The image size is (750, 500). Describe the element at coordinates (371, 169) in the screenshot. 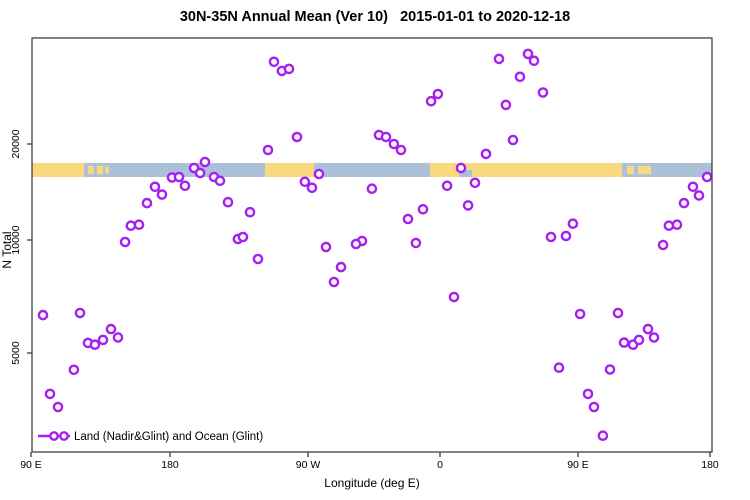

I see `map-band` at that location.